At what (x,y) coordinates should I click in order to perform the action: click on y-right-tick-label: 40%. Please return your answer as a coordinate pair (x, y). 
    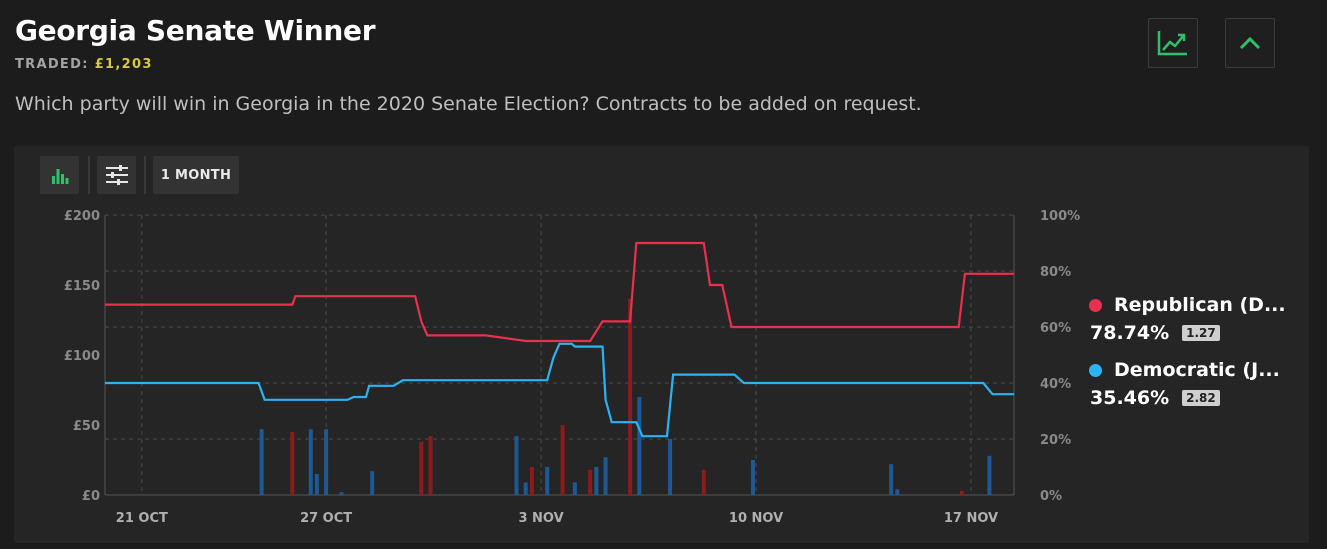
    Looking at the image, I should click on (1055, 384).